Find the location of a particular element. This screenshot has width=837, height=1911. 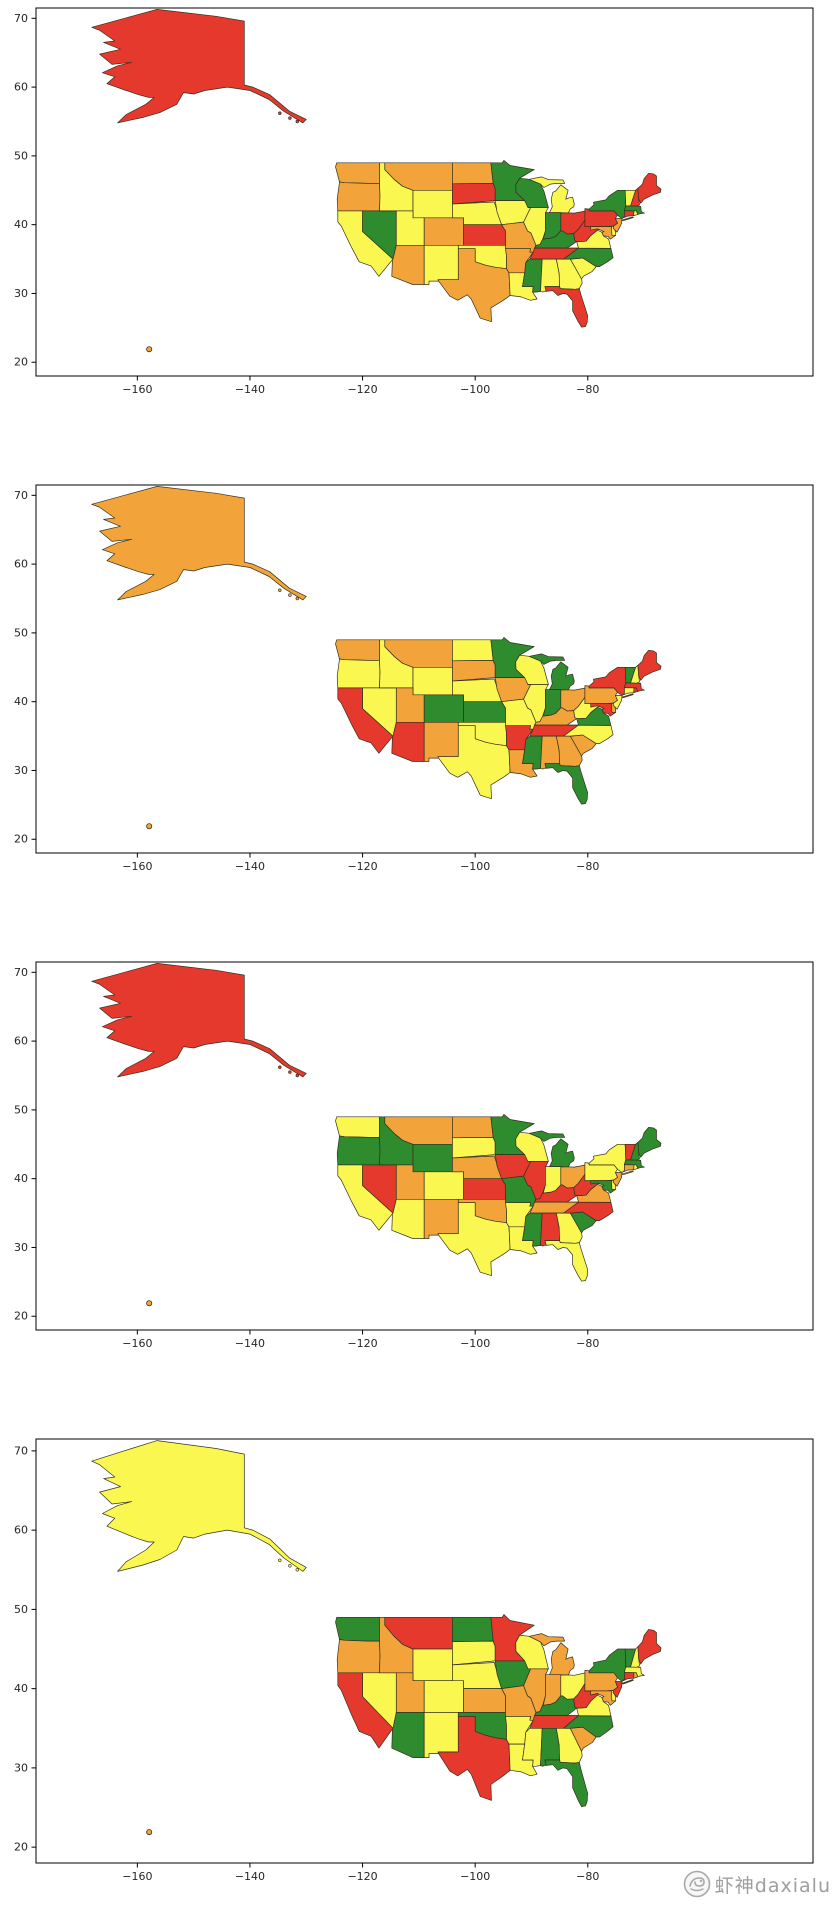

x-tick-label: −100 is located at coordinates (475, 866).